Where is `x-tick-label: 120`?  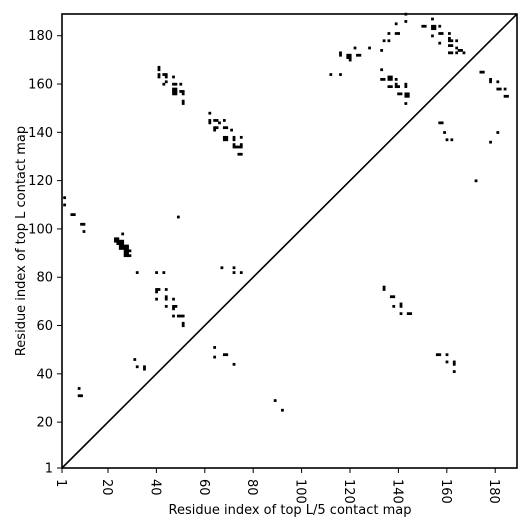
x-tick-label: 120 is located at coordinates (348, 491).